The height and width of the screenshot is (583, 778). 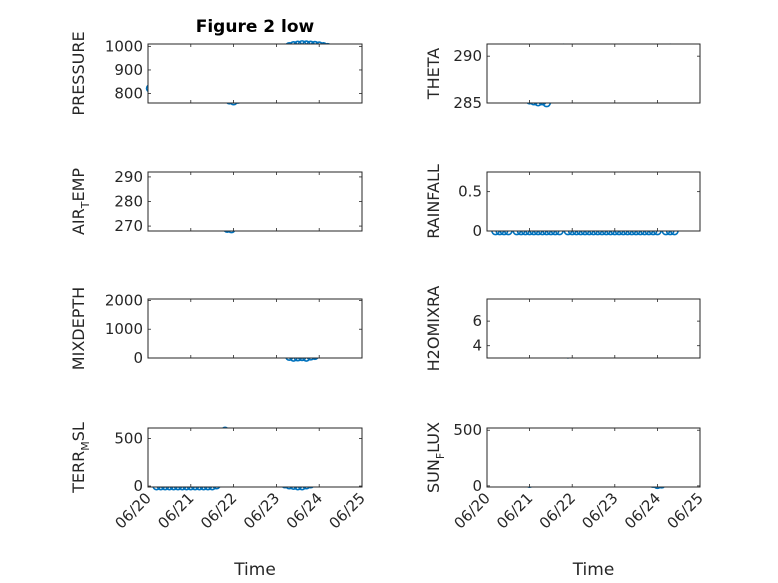 I want to click on y-axis-label: SUNFLUX, so click(x=435, y=457).